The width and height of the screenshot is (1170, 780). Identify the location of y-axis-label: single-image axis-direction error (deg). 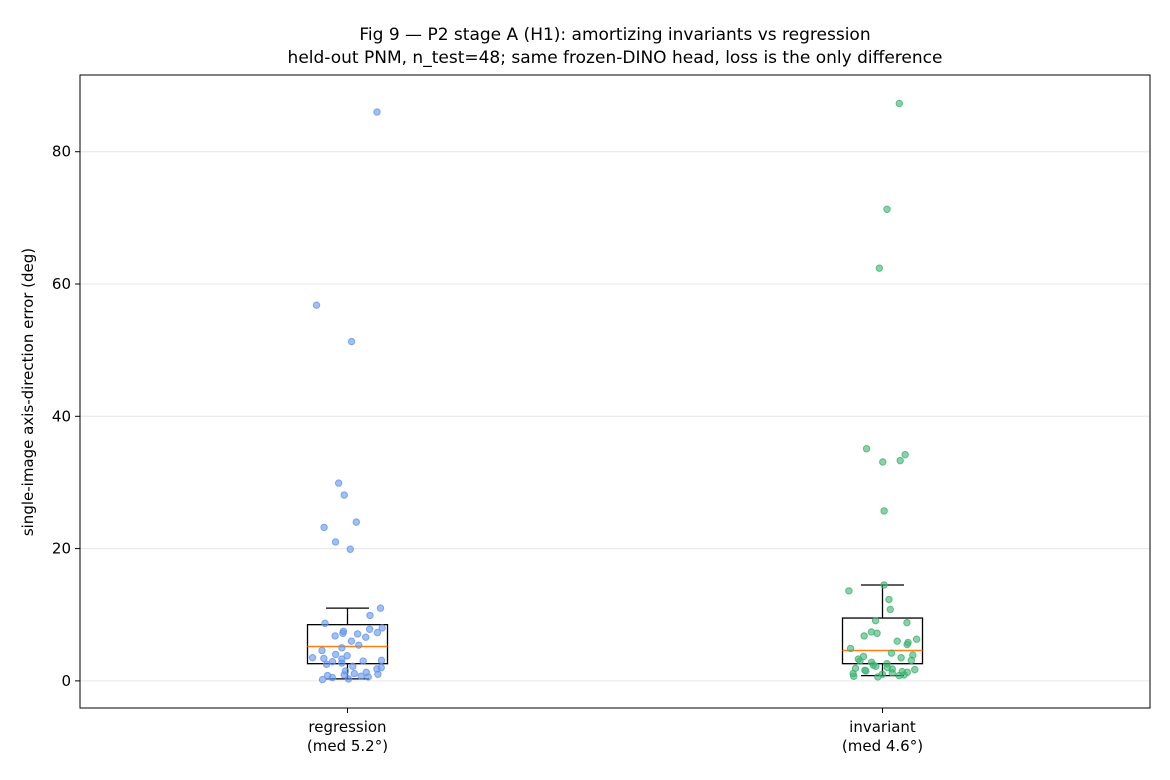
(28, 392).